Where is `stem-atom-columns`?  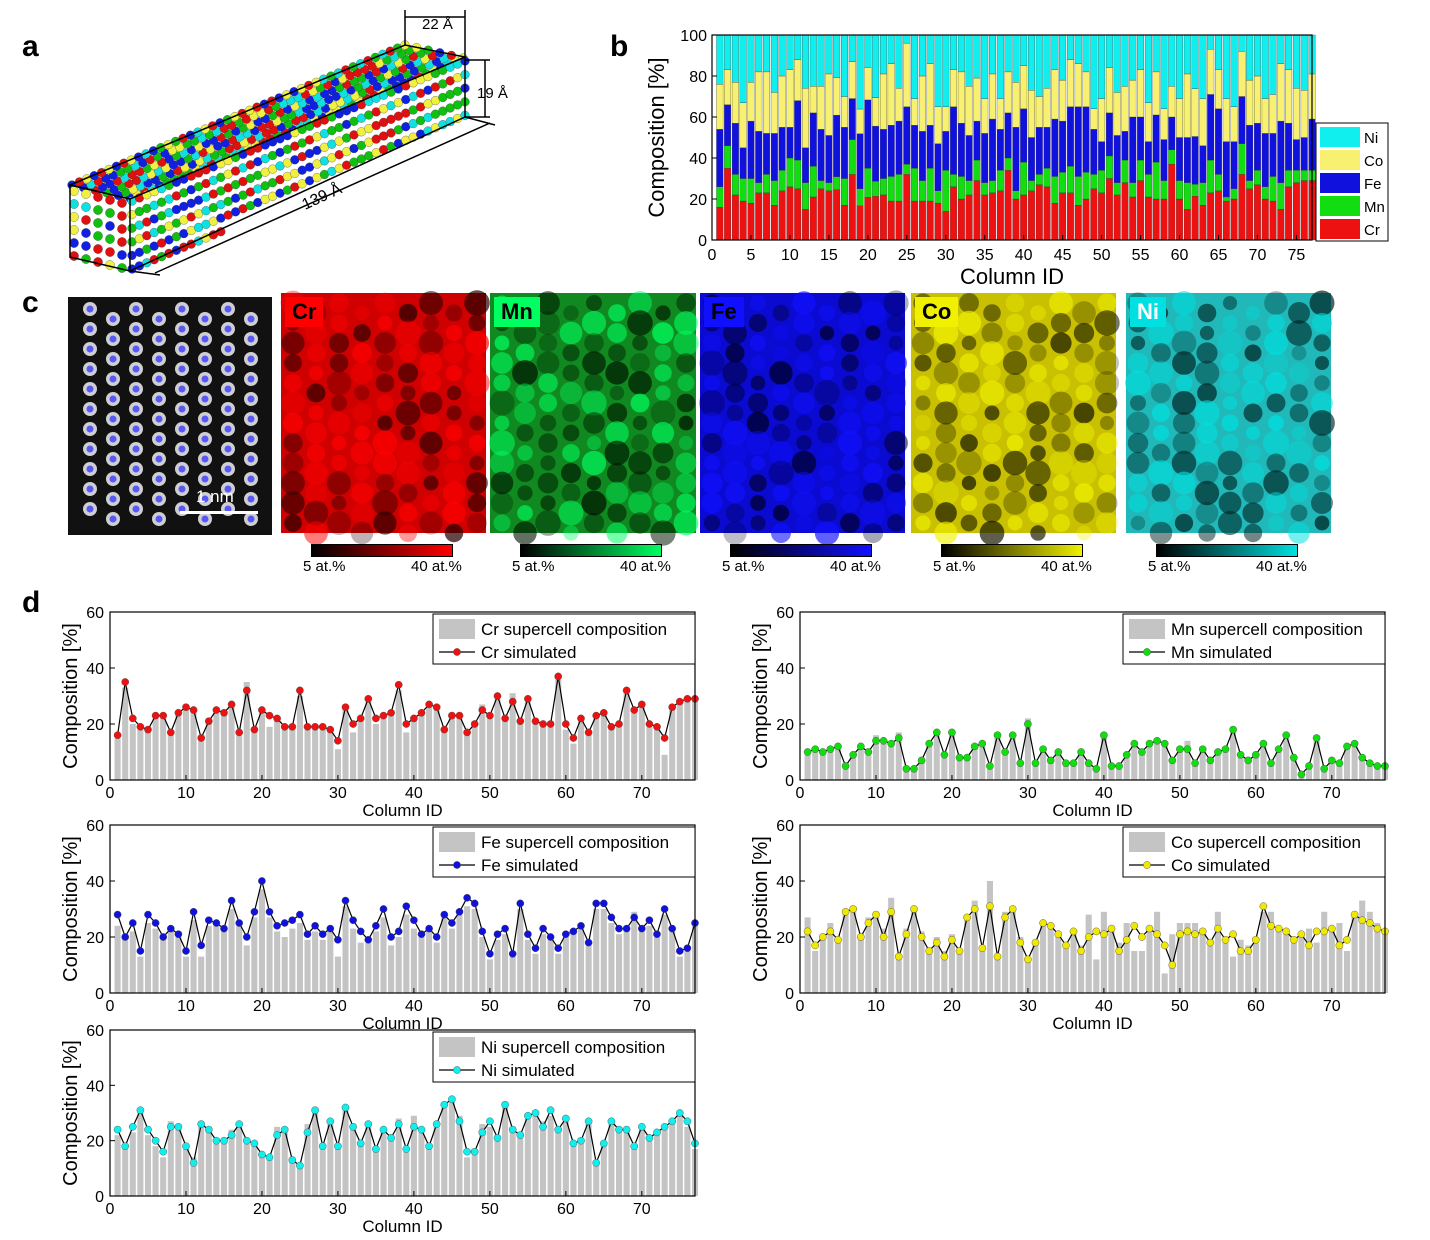
stem-atom-columns is located at coordinates (170, 414).